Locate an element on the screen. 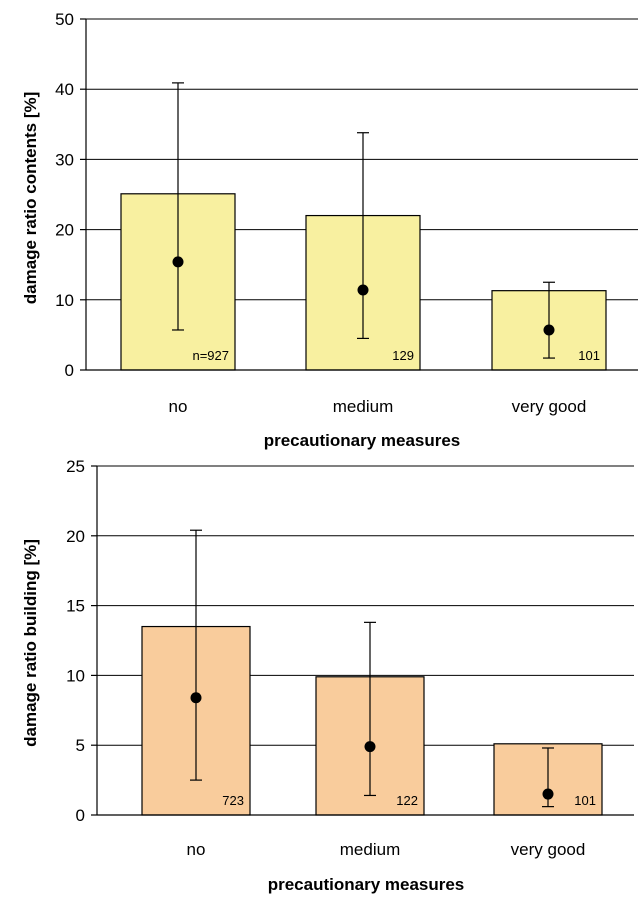 This screenshot has width=638, height=897. building-y-tick-label-3: 15 is located at coordinates (75, 606).